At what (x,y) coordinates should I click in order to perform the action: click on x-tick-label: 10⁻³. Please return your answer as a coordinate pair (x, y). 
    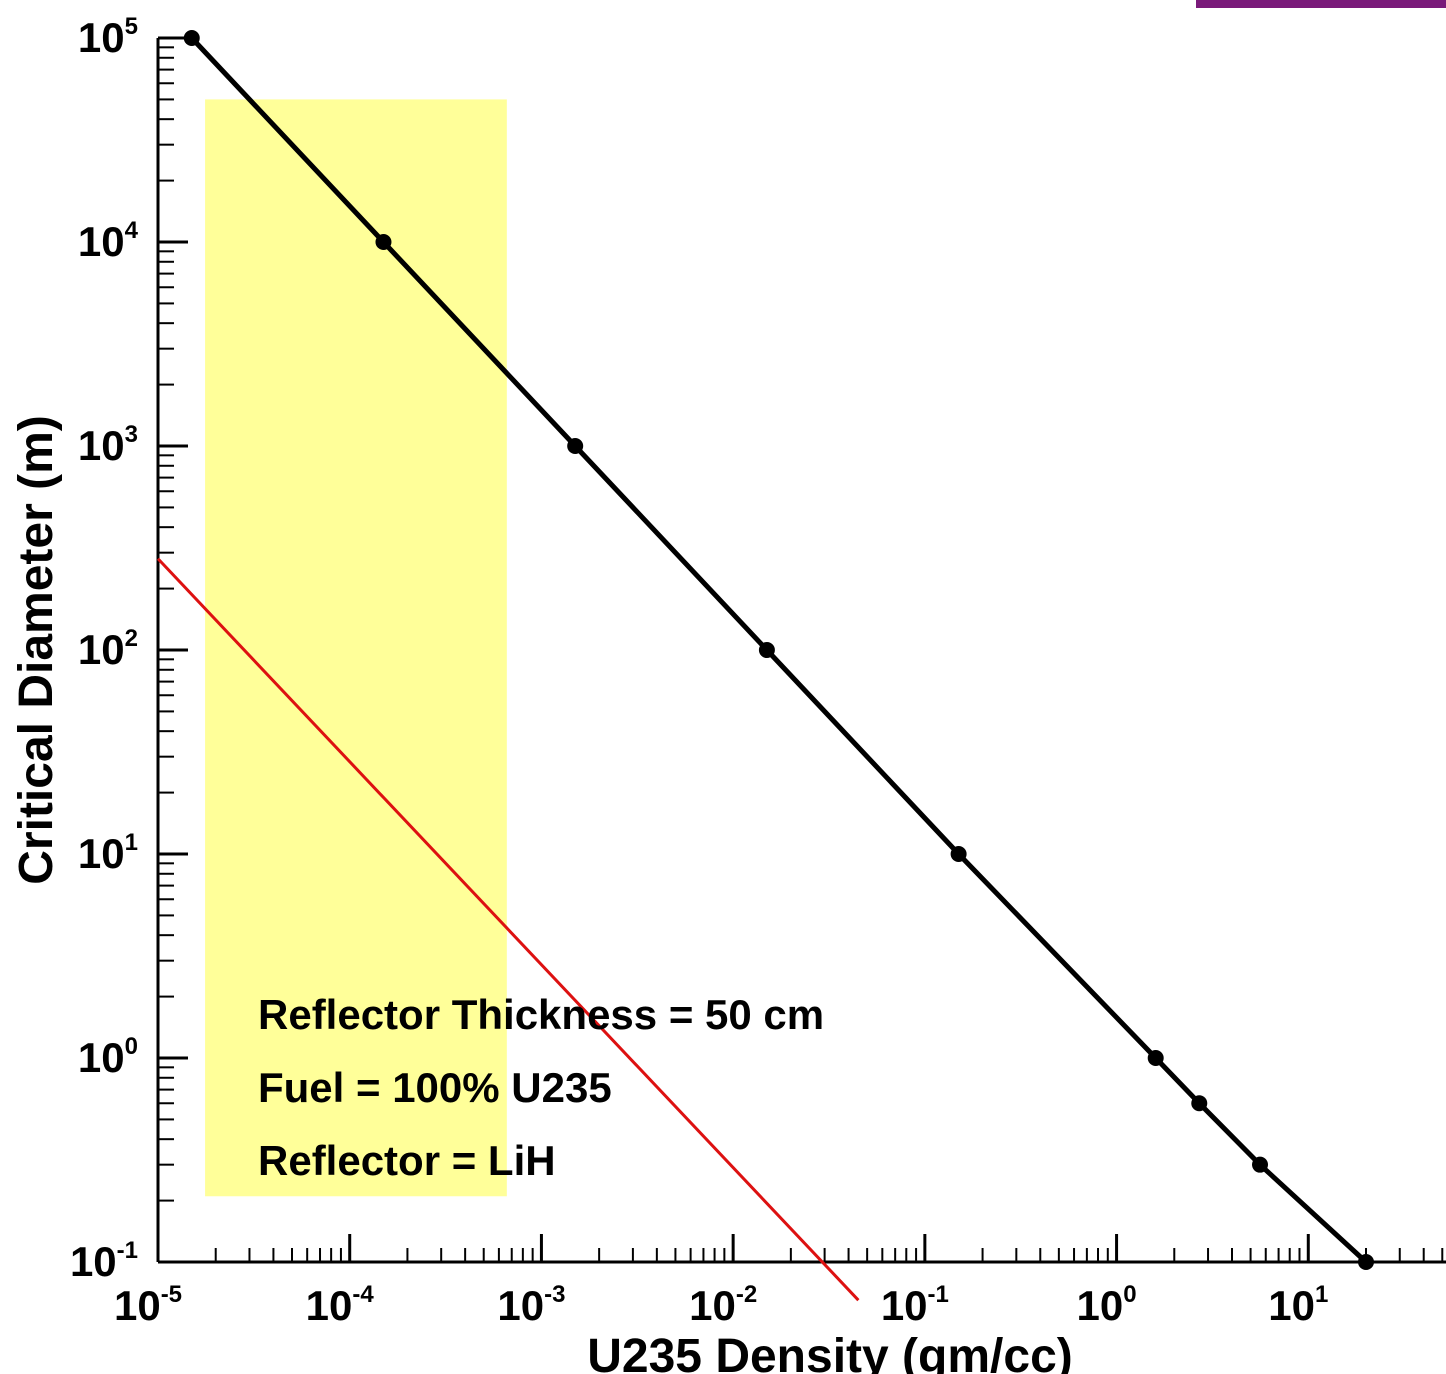
    Looking at the image, I should click on (531, 1305).